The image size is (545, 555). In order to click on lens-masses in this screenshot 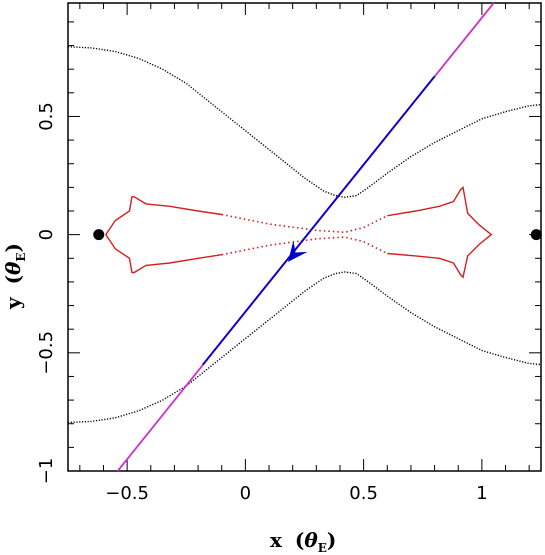, I will do `click(317, 235)`.